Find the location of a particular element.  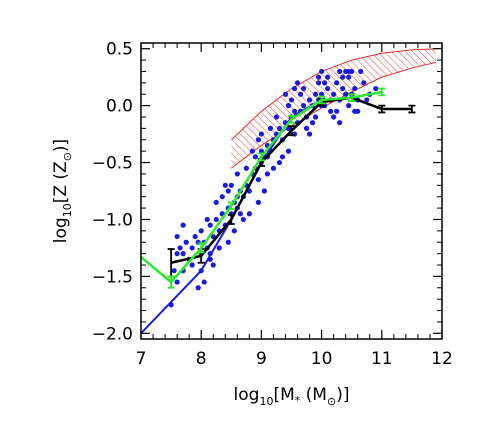

x-title-sub: 10 is located at coordinates (266, 401).